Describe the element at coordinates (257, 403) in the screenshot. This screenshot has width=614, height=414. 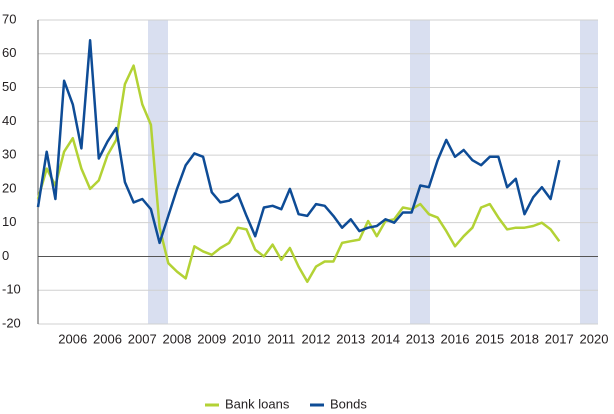
I see `legend-label: Bank loans` at that location.